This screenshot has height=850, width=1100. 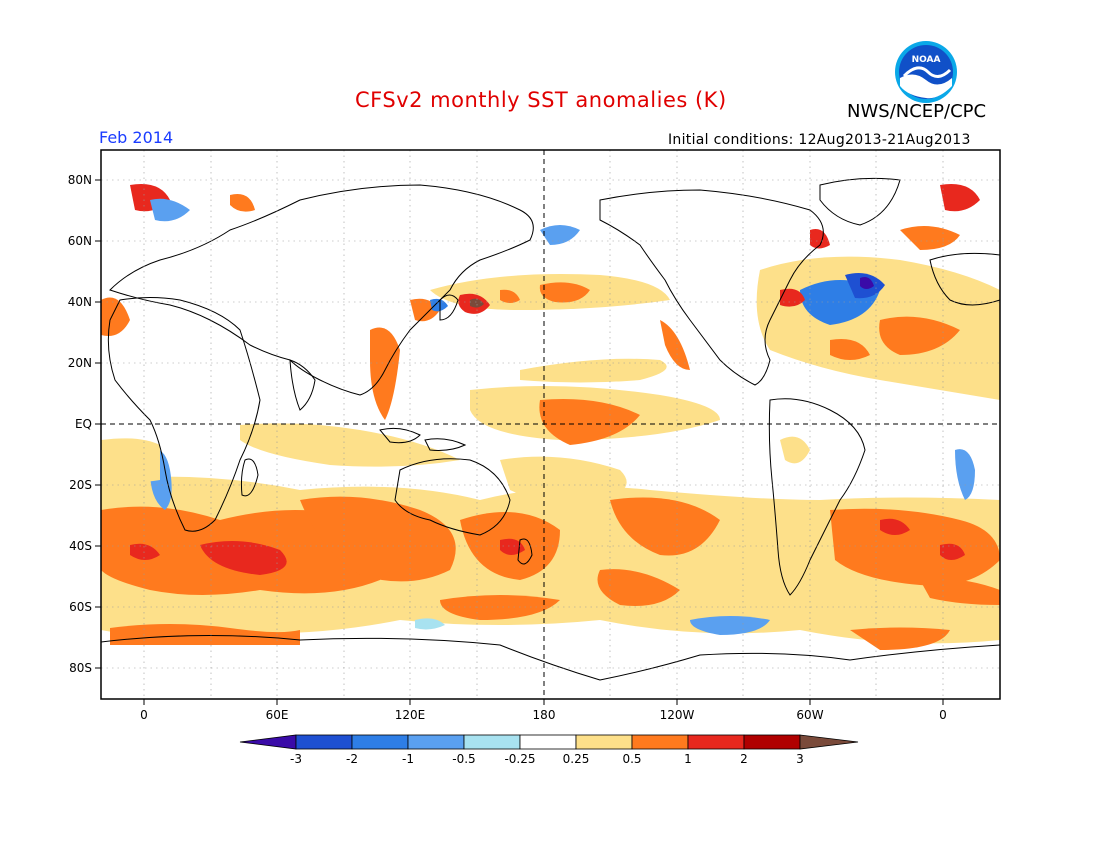 What do you see at coordinates (80, 546) in the screenshot?
I see `lat-label: 40S` at bounding box center [80, 546].